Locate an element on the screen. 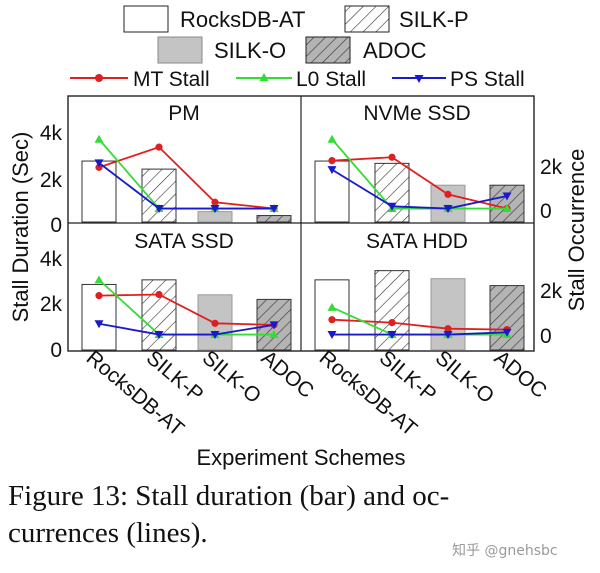  bar-nvme-ssd-adoc is located at coordinates (507, 203).